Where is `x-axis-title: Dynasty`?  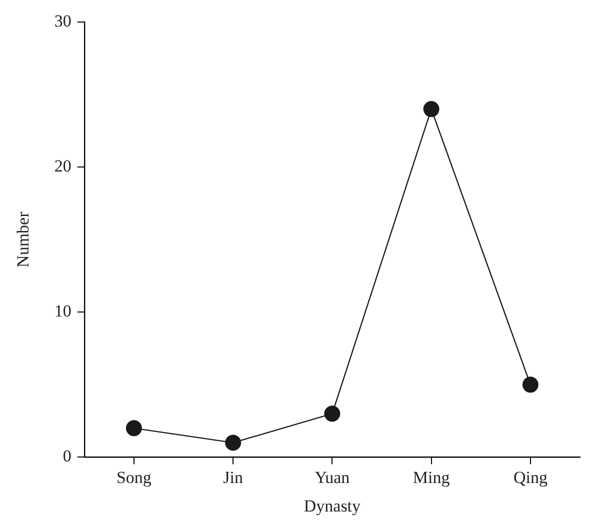 x-axis-title: Dynasty is located at coordinates (333, 506).